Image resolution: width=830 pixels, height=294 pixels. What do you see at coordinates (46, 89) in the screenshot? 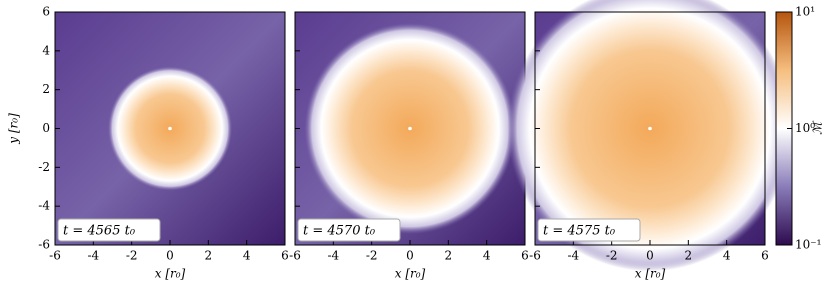
I see `y-tick-label: 2` at bounding box center [46, 89].